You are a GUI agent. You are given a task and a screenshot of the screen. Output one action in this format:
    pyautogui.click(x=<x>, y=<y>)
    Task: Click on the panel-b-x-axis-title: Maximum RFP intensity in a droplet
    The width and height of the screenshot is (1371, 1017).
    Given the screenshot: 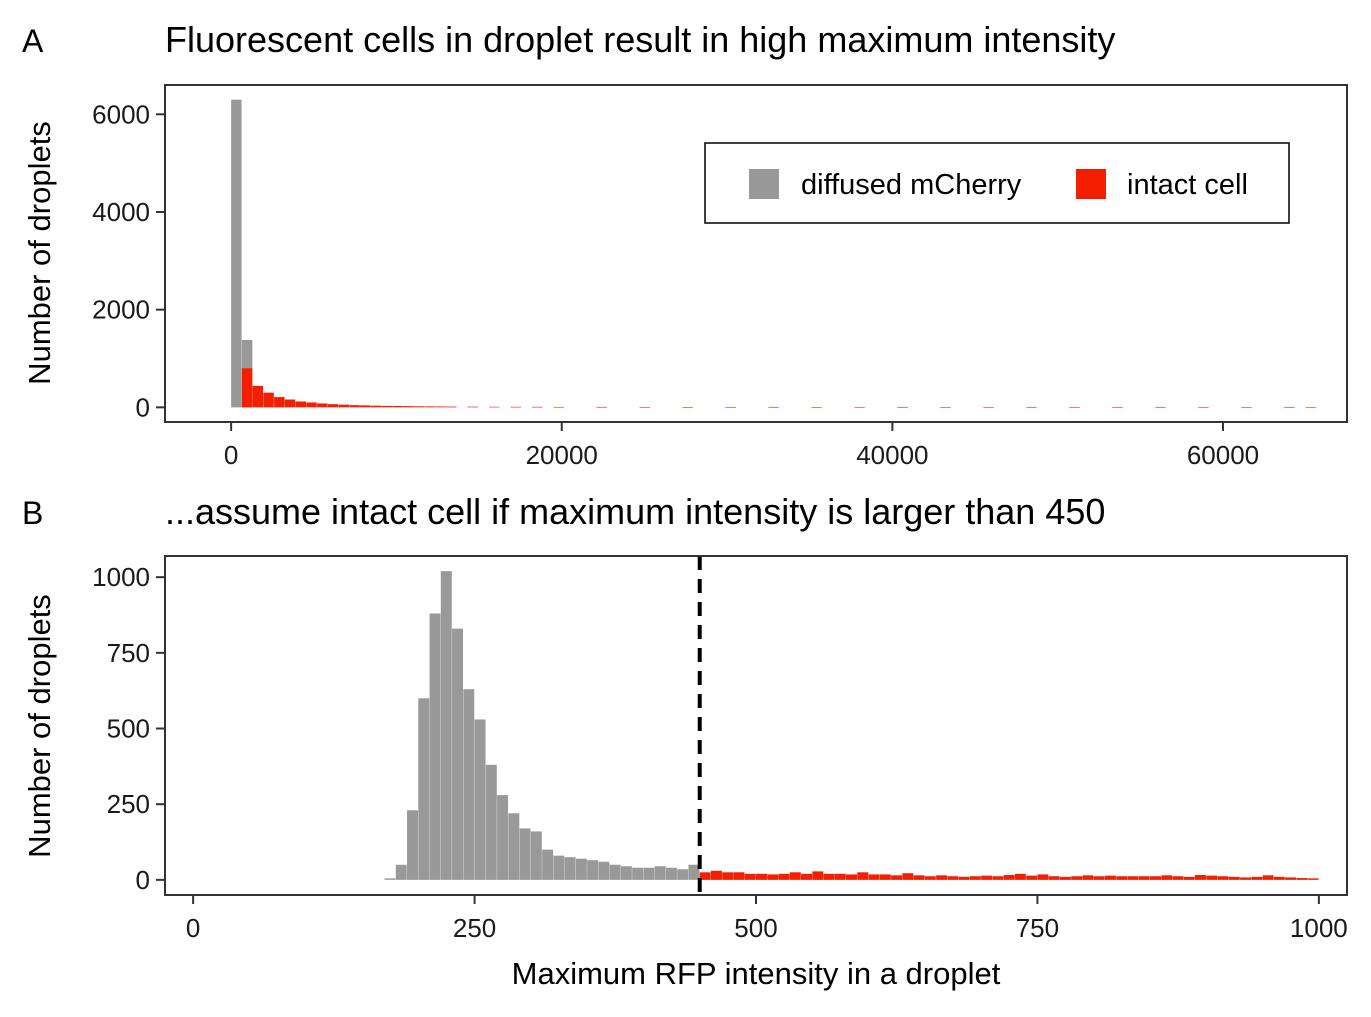 What is the action you would take?
    pyautogui.click(x=756, y=973)
    